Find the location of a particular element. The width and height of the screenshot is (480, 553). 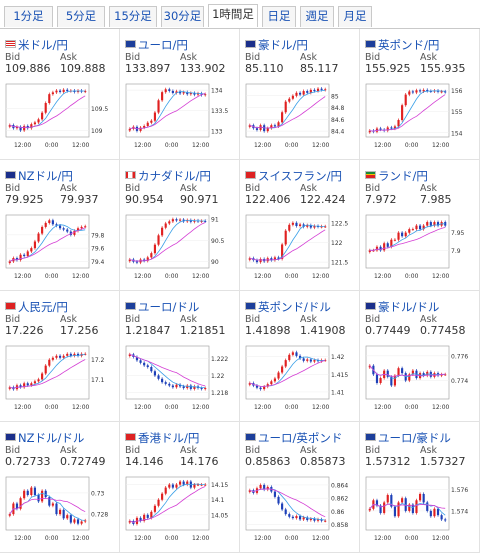

pair-name-link: 英ポンド/ドル is located at coordinates (294, 307).